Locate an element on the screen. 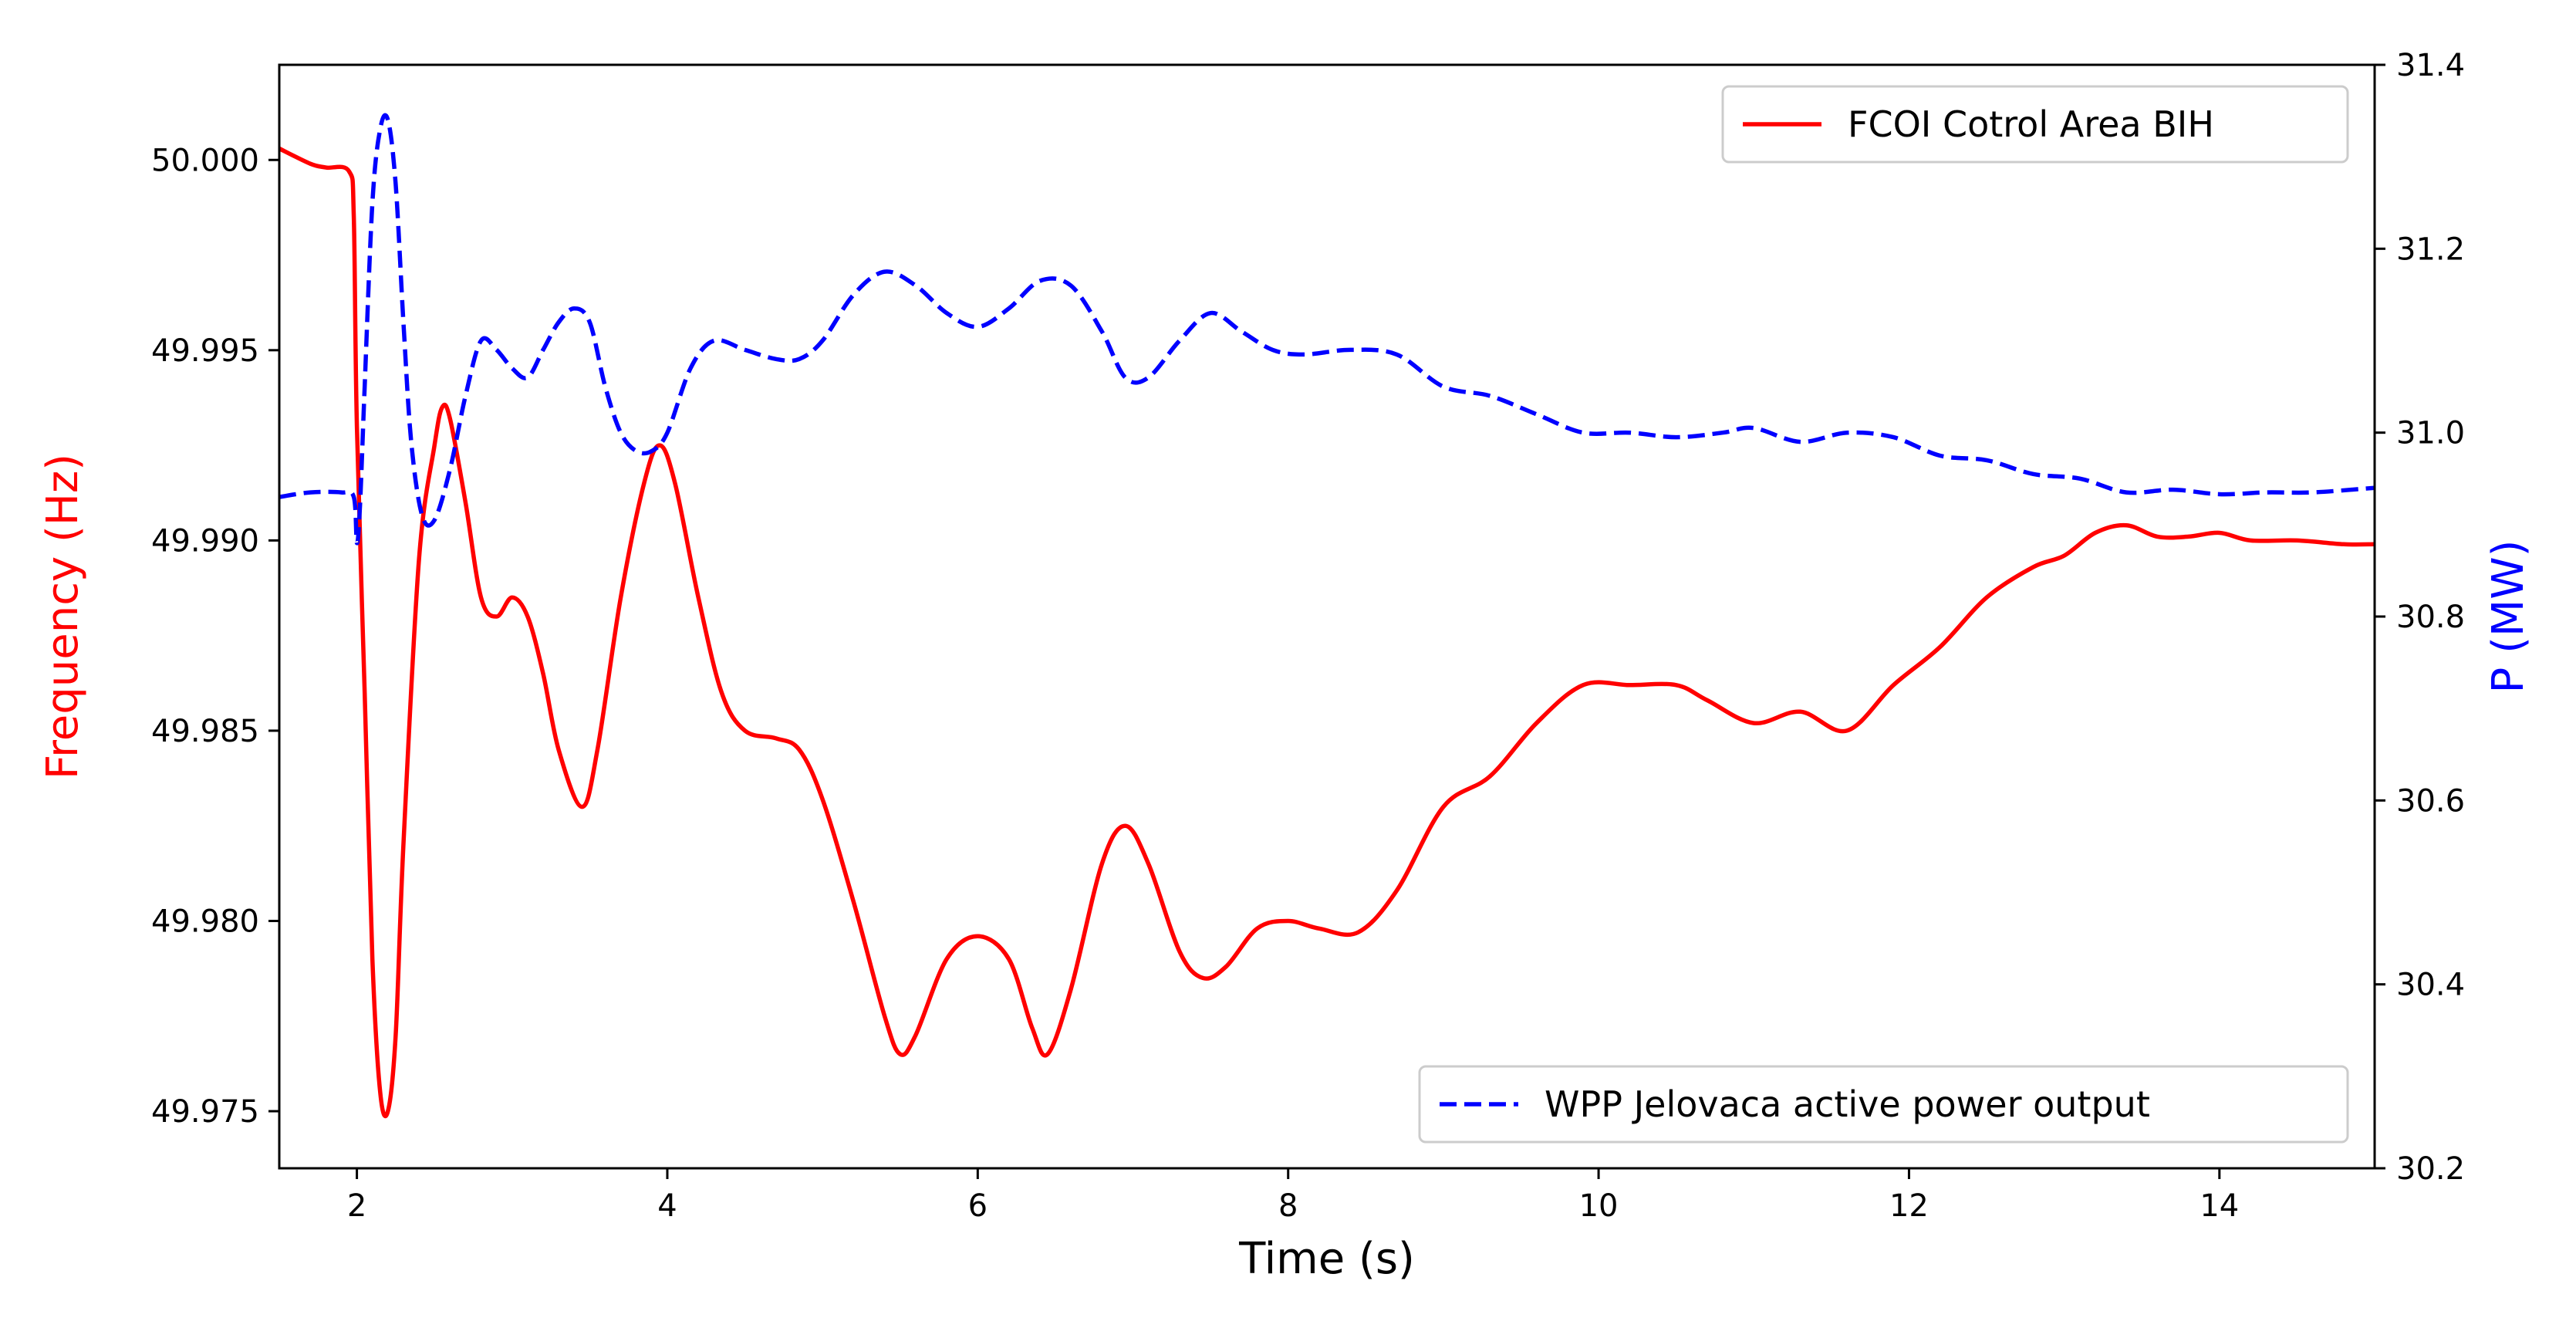  x-tick-label: 10 is located at coordinates (1599, 1206).